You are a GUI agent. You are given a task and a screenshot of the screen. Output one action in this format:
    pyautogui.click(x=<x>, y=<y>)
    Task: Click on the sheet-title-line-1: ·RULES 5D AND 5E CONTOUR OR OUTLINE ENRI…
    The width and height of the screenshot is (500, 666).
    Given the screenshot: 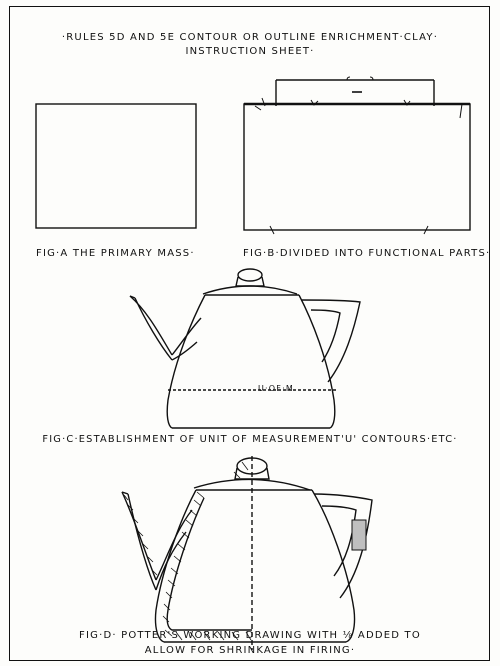 What is the action you would take?
    pyautogui.click(x=250, y=37)
    